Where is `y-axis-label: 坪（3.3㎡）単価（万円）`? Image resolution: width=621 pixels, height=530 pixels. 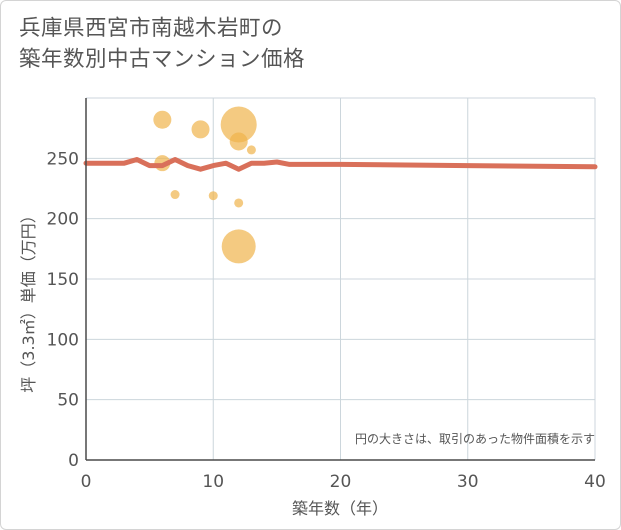 y-axis-label: 坪（3.3㎡）単価（万円） is located at coordinates (28, 299).